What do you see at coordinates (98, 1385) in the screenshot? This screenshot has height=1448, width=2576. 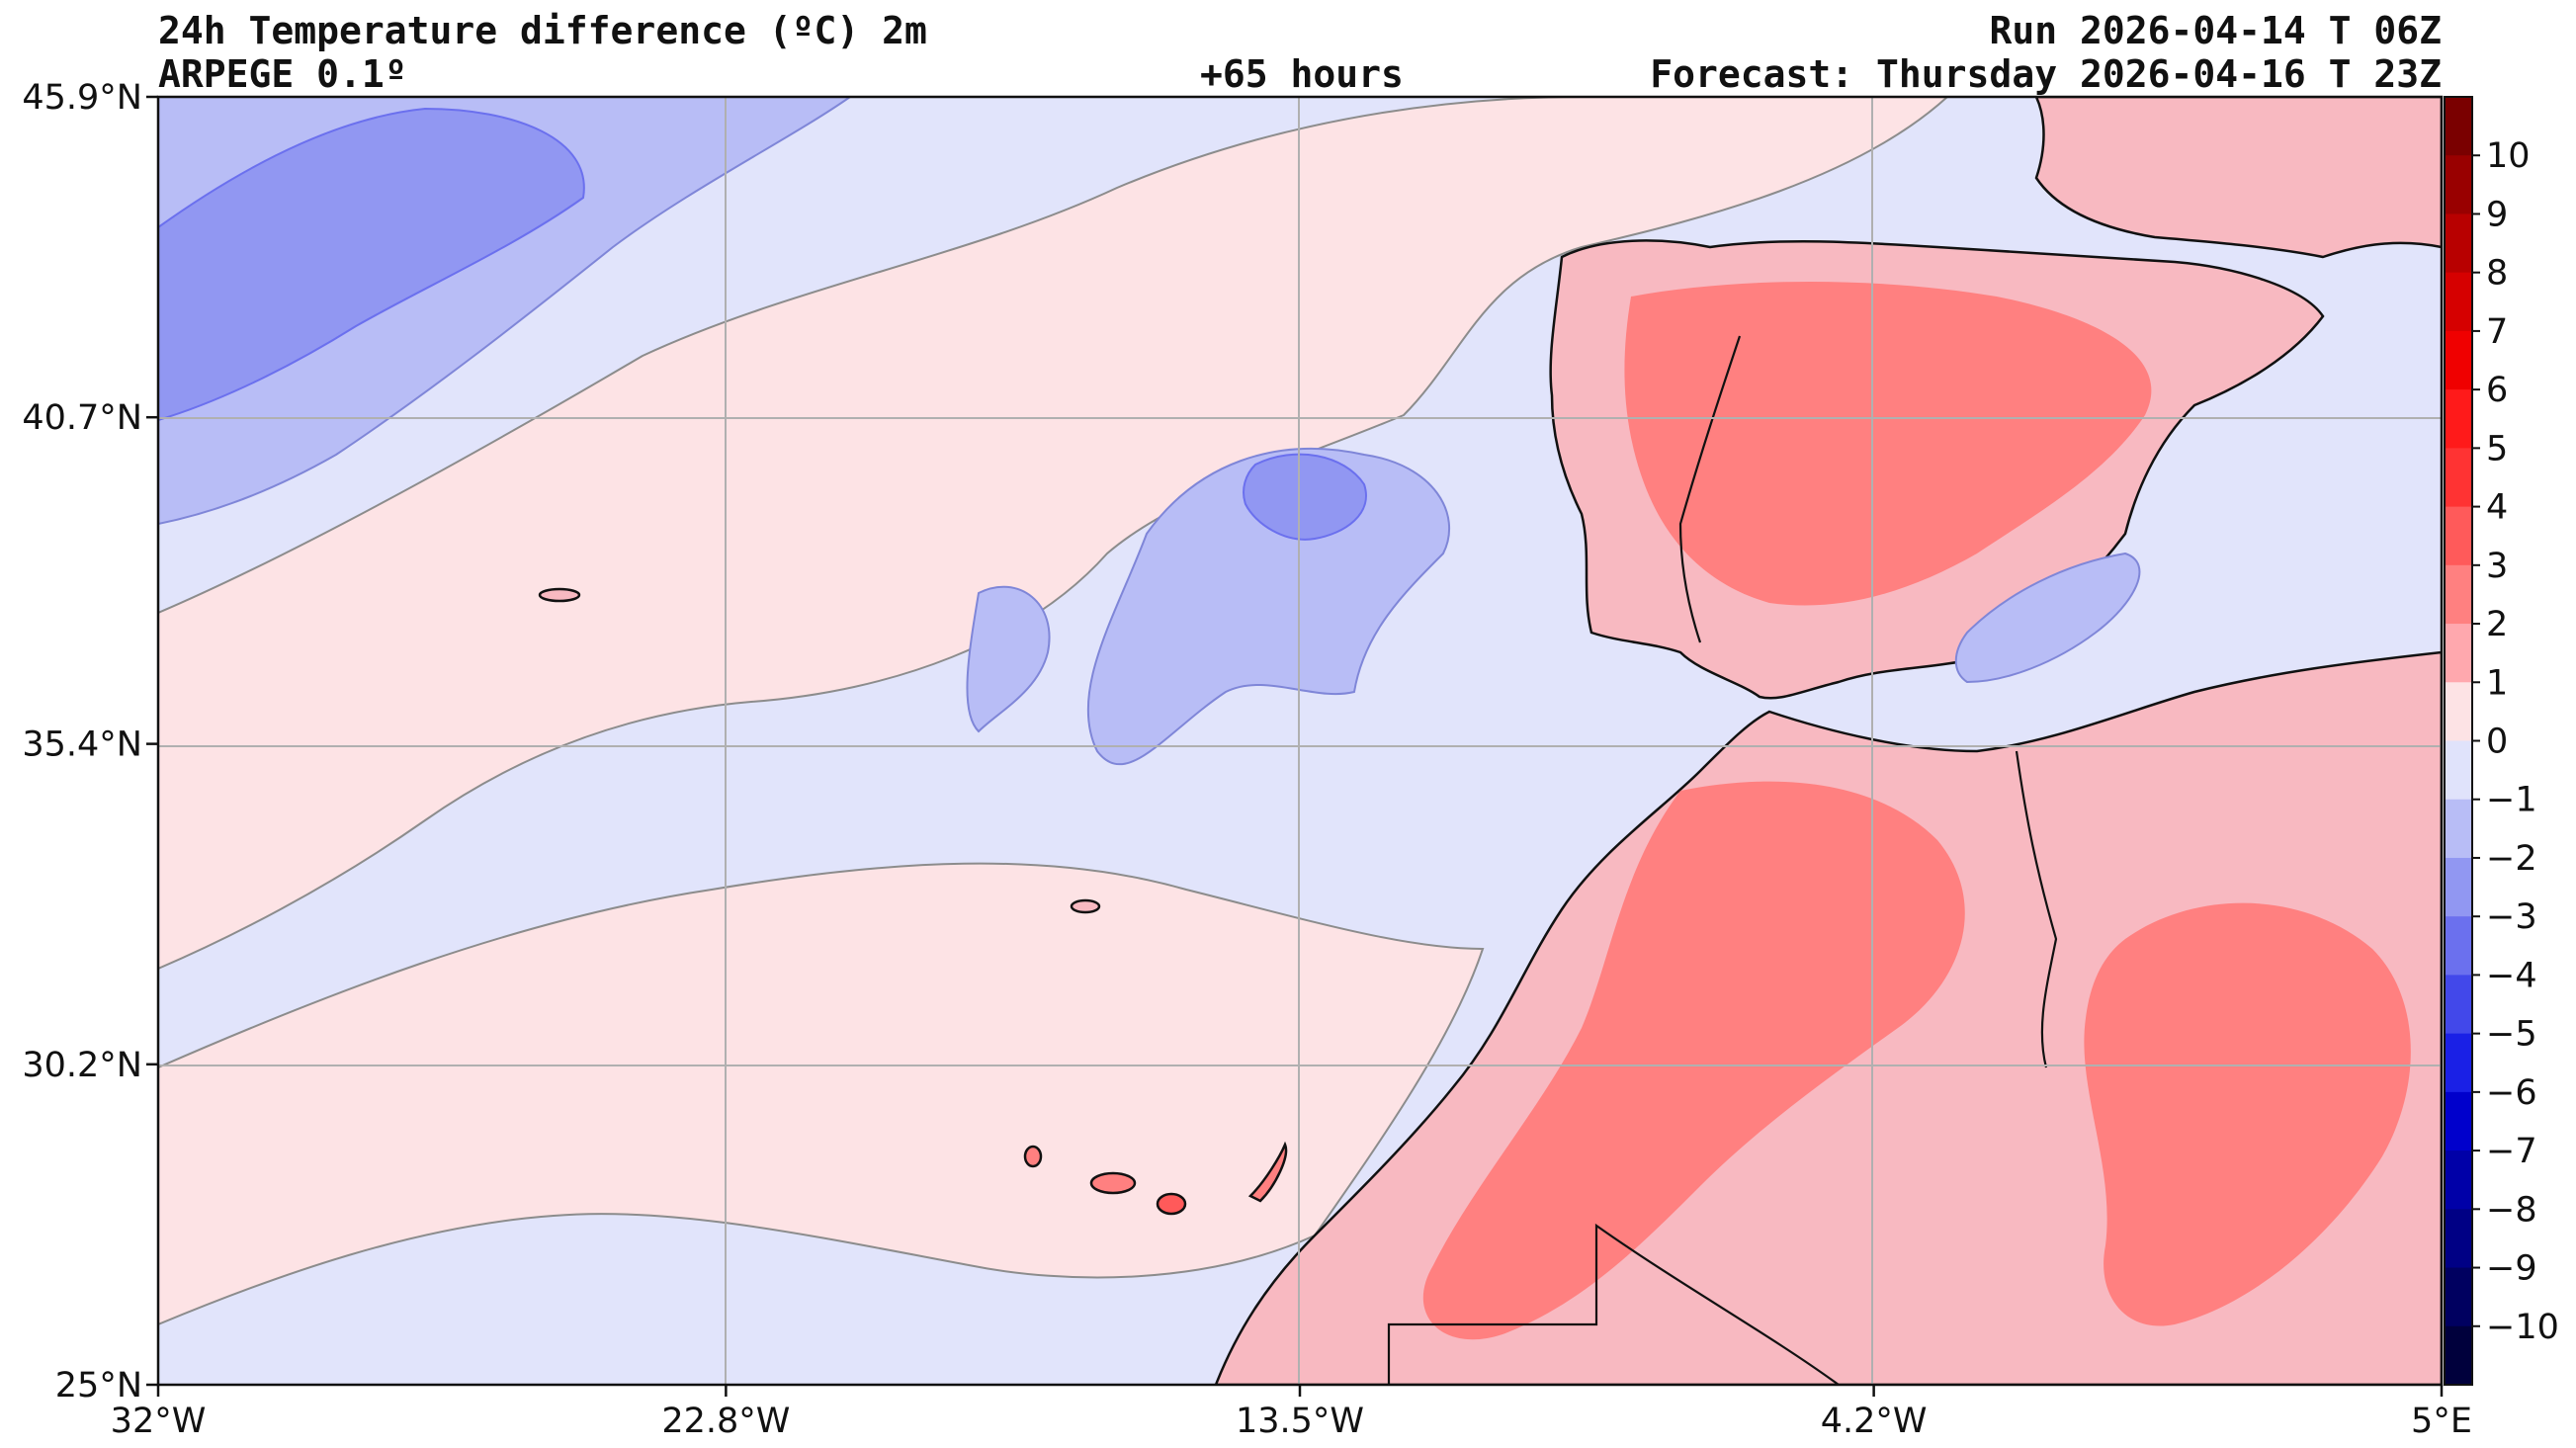 I see `lat-tick-label: 25°N` at bounding box center [98, 1385].